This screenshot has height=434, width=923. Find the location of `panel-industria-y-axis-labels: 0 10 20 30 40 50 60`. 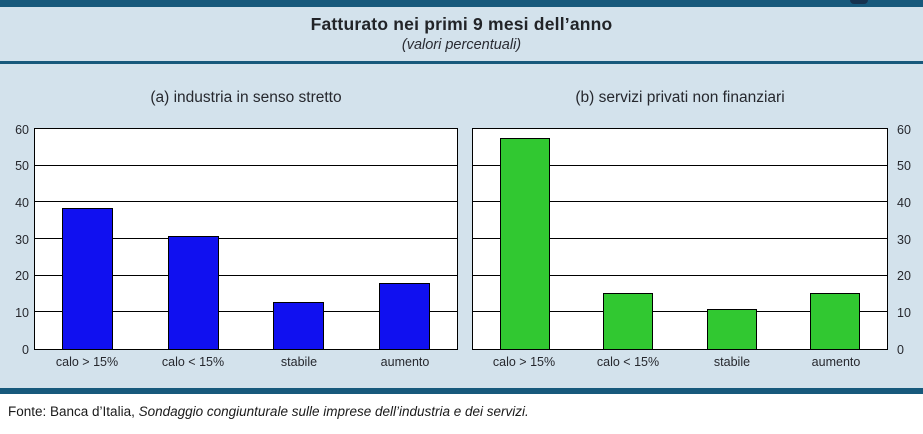

panel-industria-y-axis-labels: 0 10 20 30 40 50 60 is located at coordinates (21, 240).